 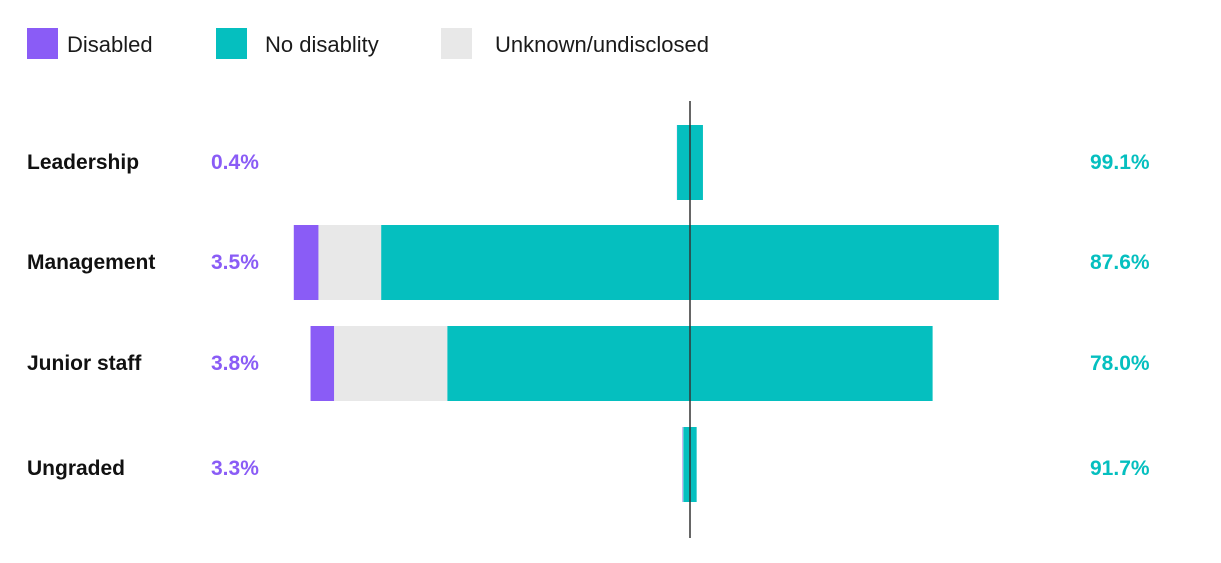 What do you see at coordinates (235, 262) in the screenshot?
I see `disabled-pct-management: 3.5%` at bounding box center [235, 262].